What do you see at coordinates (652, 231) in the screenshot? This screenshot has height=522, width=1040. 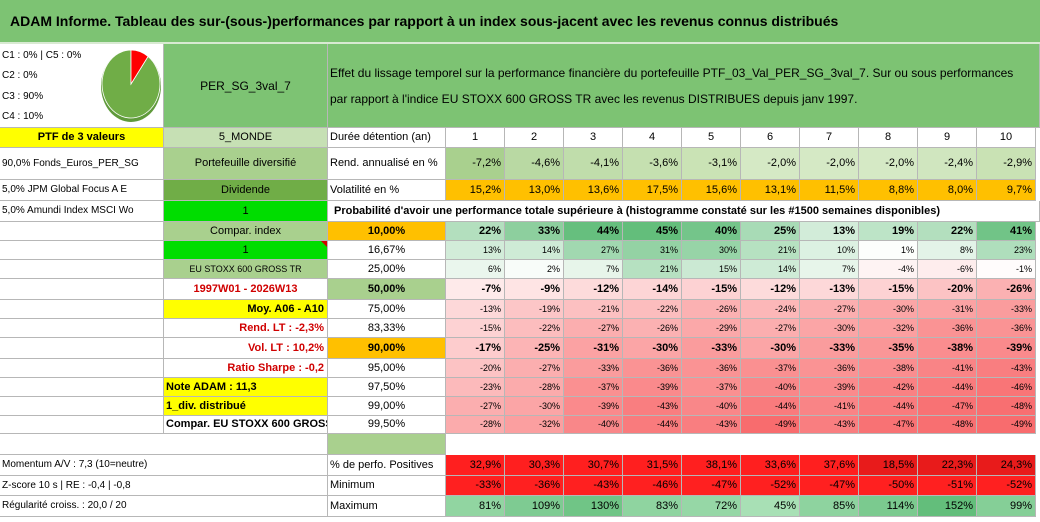 I see `grid-value: 45%` at bounding box center [652, 231].